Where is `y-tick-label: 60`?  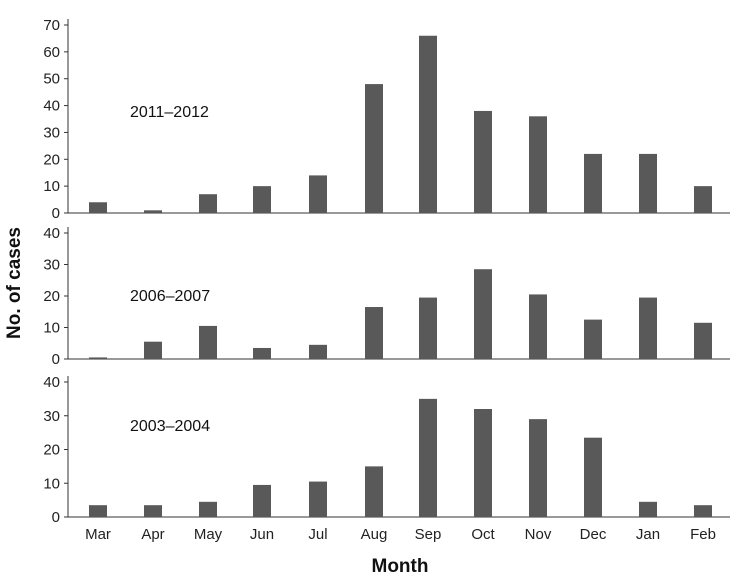 y-tick-label: 60 is located at coordinates (51, 52).